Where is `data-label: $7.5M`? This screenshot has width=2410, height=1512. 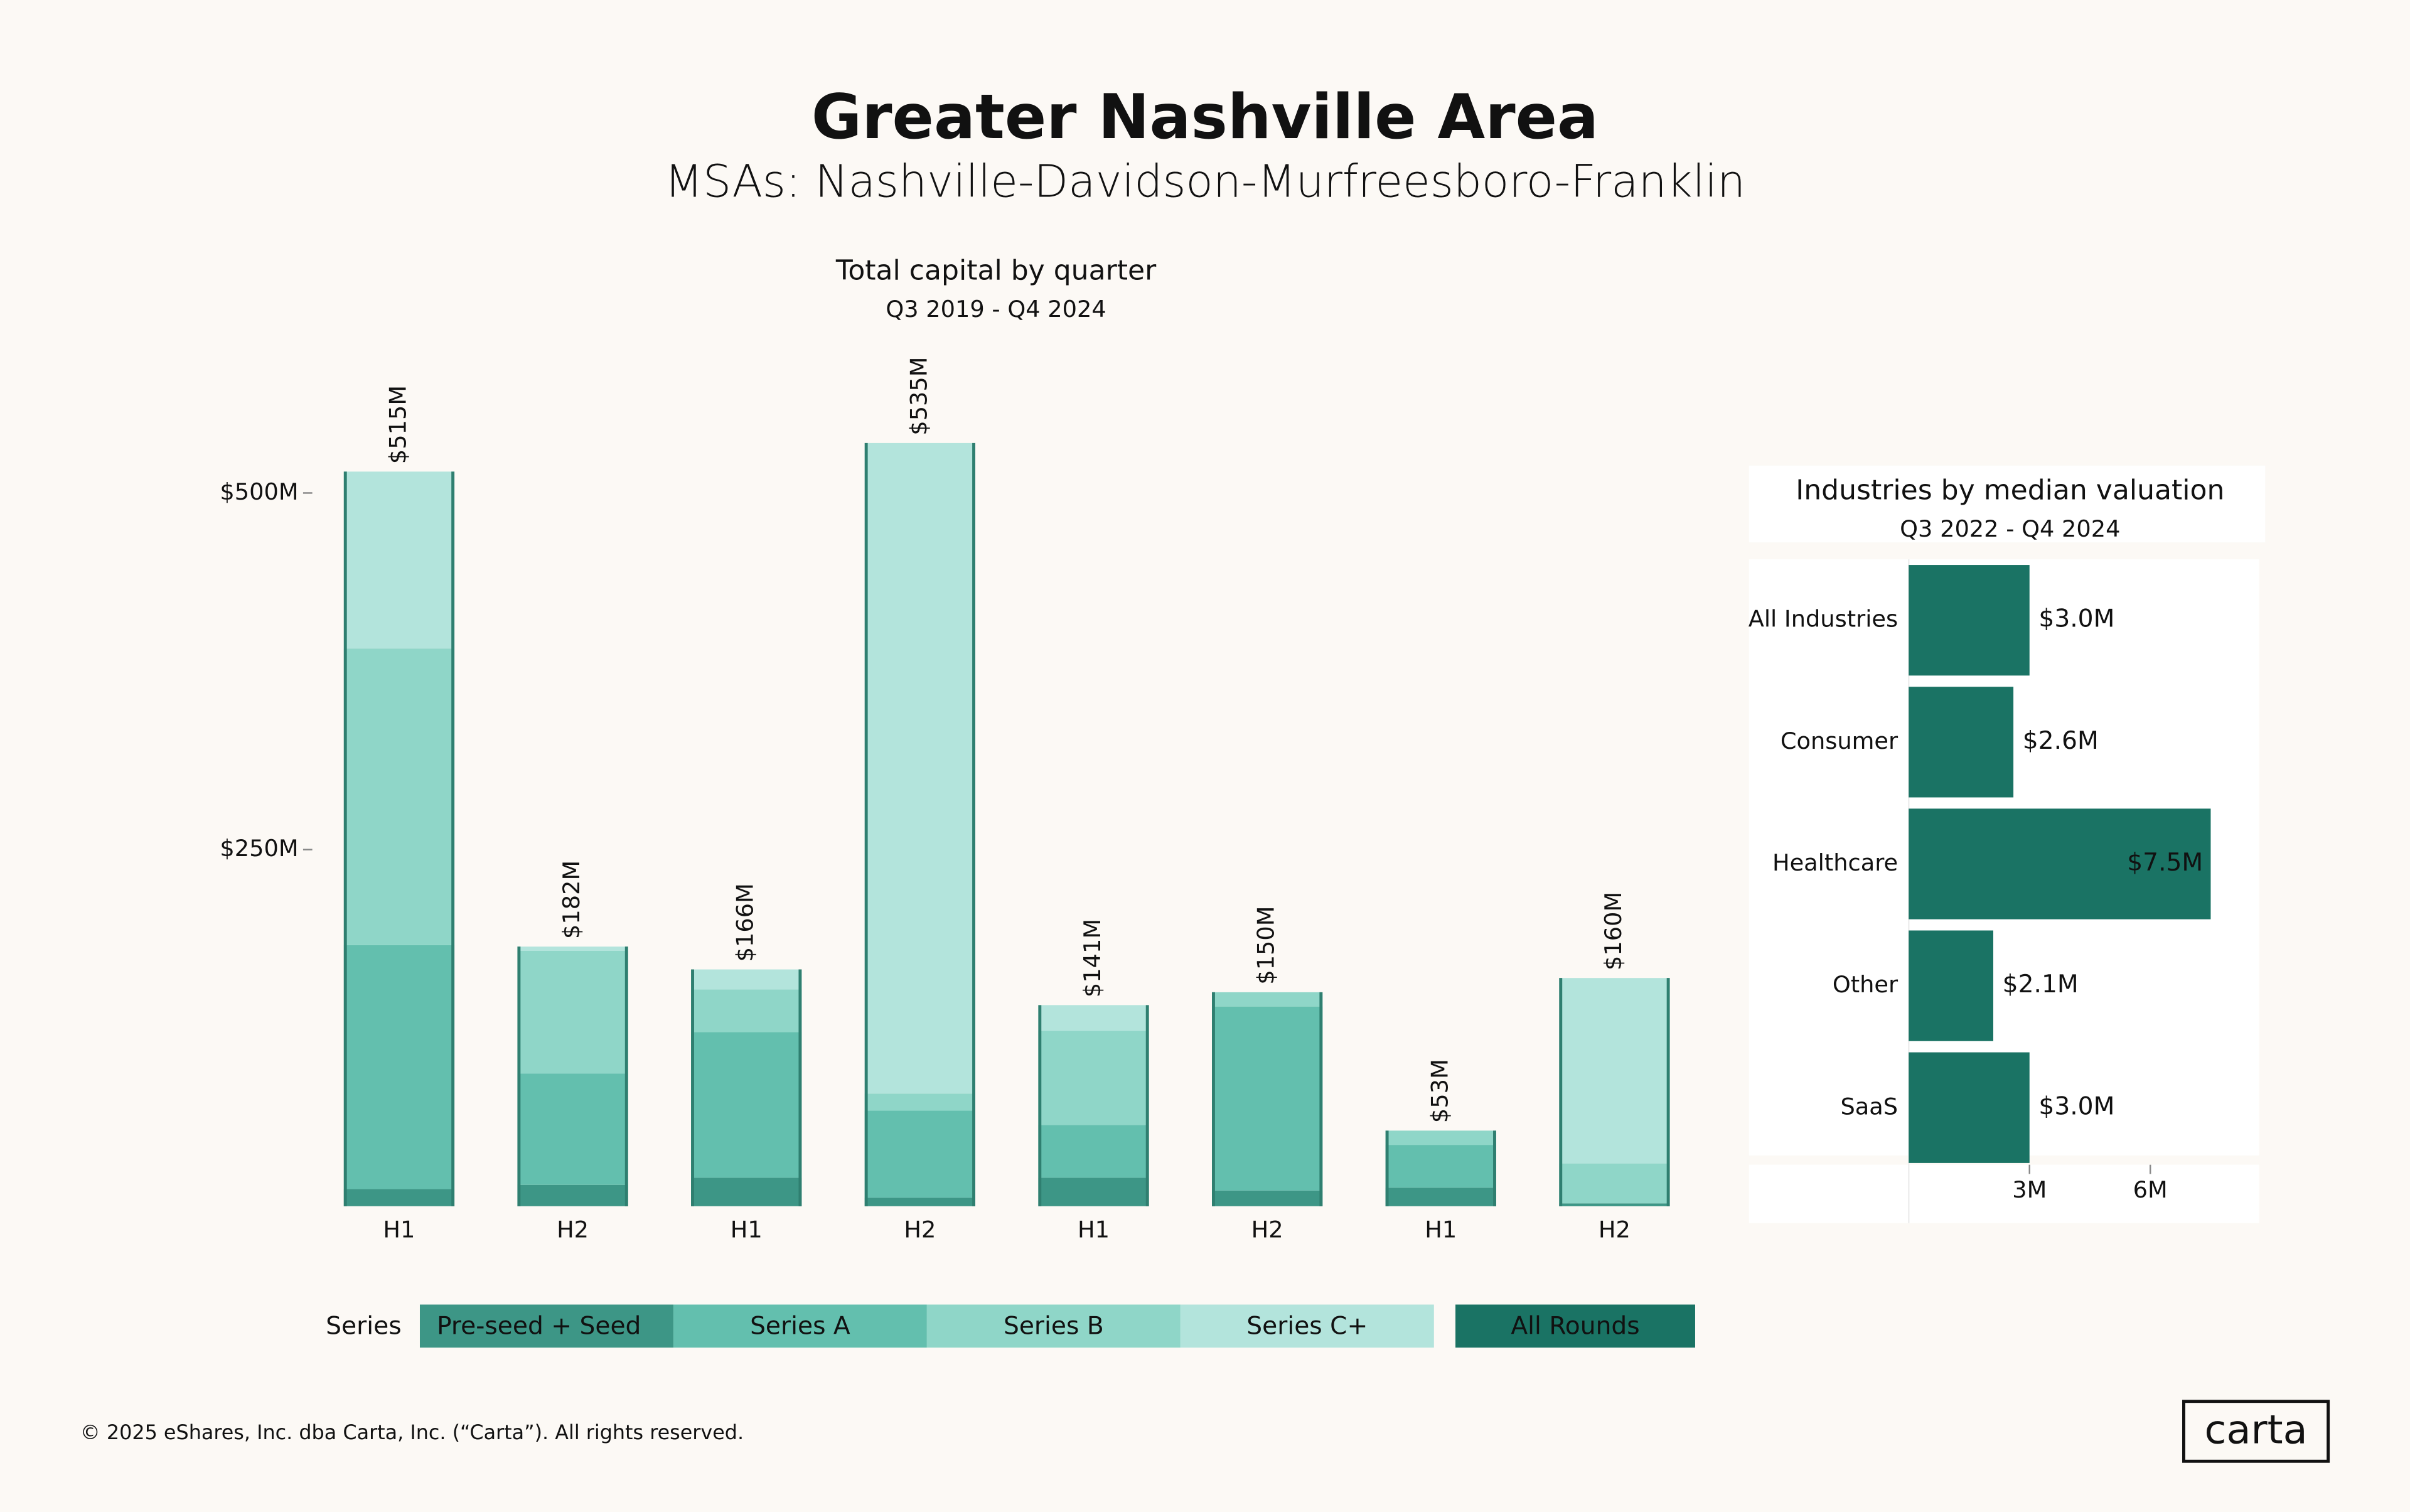 data-label: $7.5M is located at coordinates (2165, 863).